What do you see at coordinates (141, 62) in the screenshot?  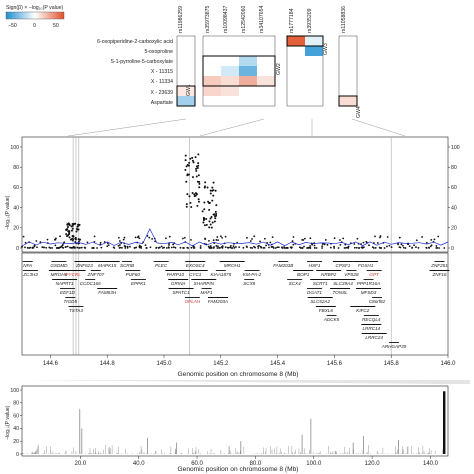 I see `row-label: S-1-pyrroline-5-carboxylate` at bounding box center [141, 62].